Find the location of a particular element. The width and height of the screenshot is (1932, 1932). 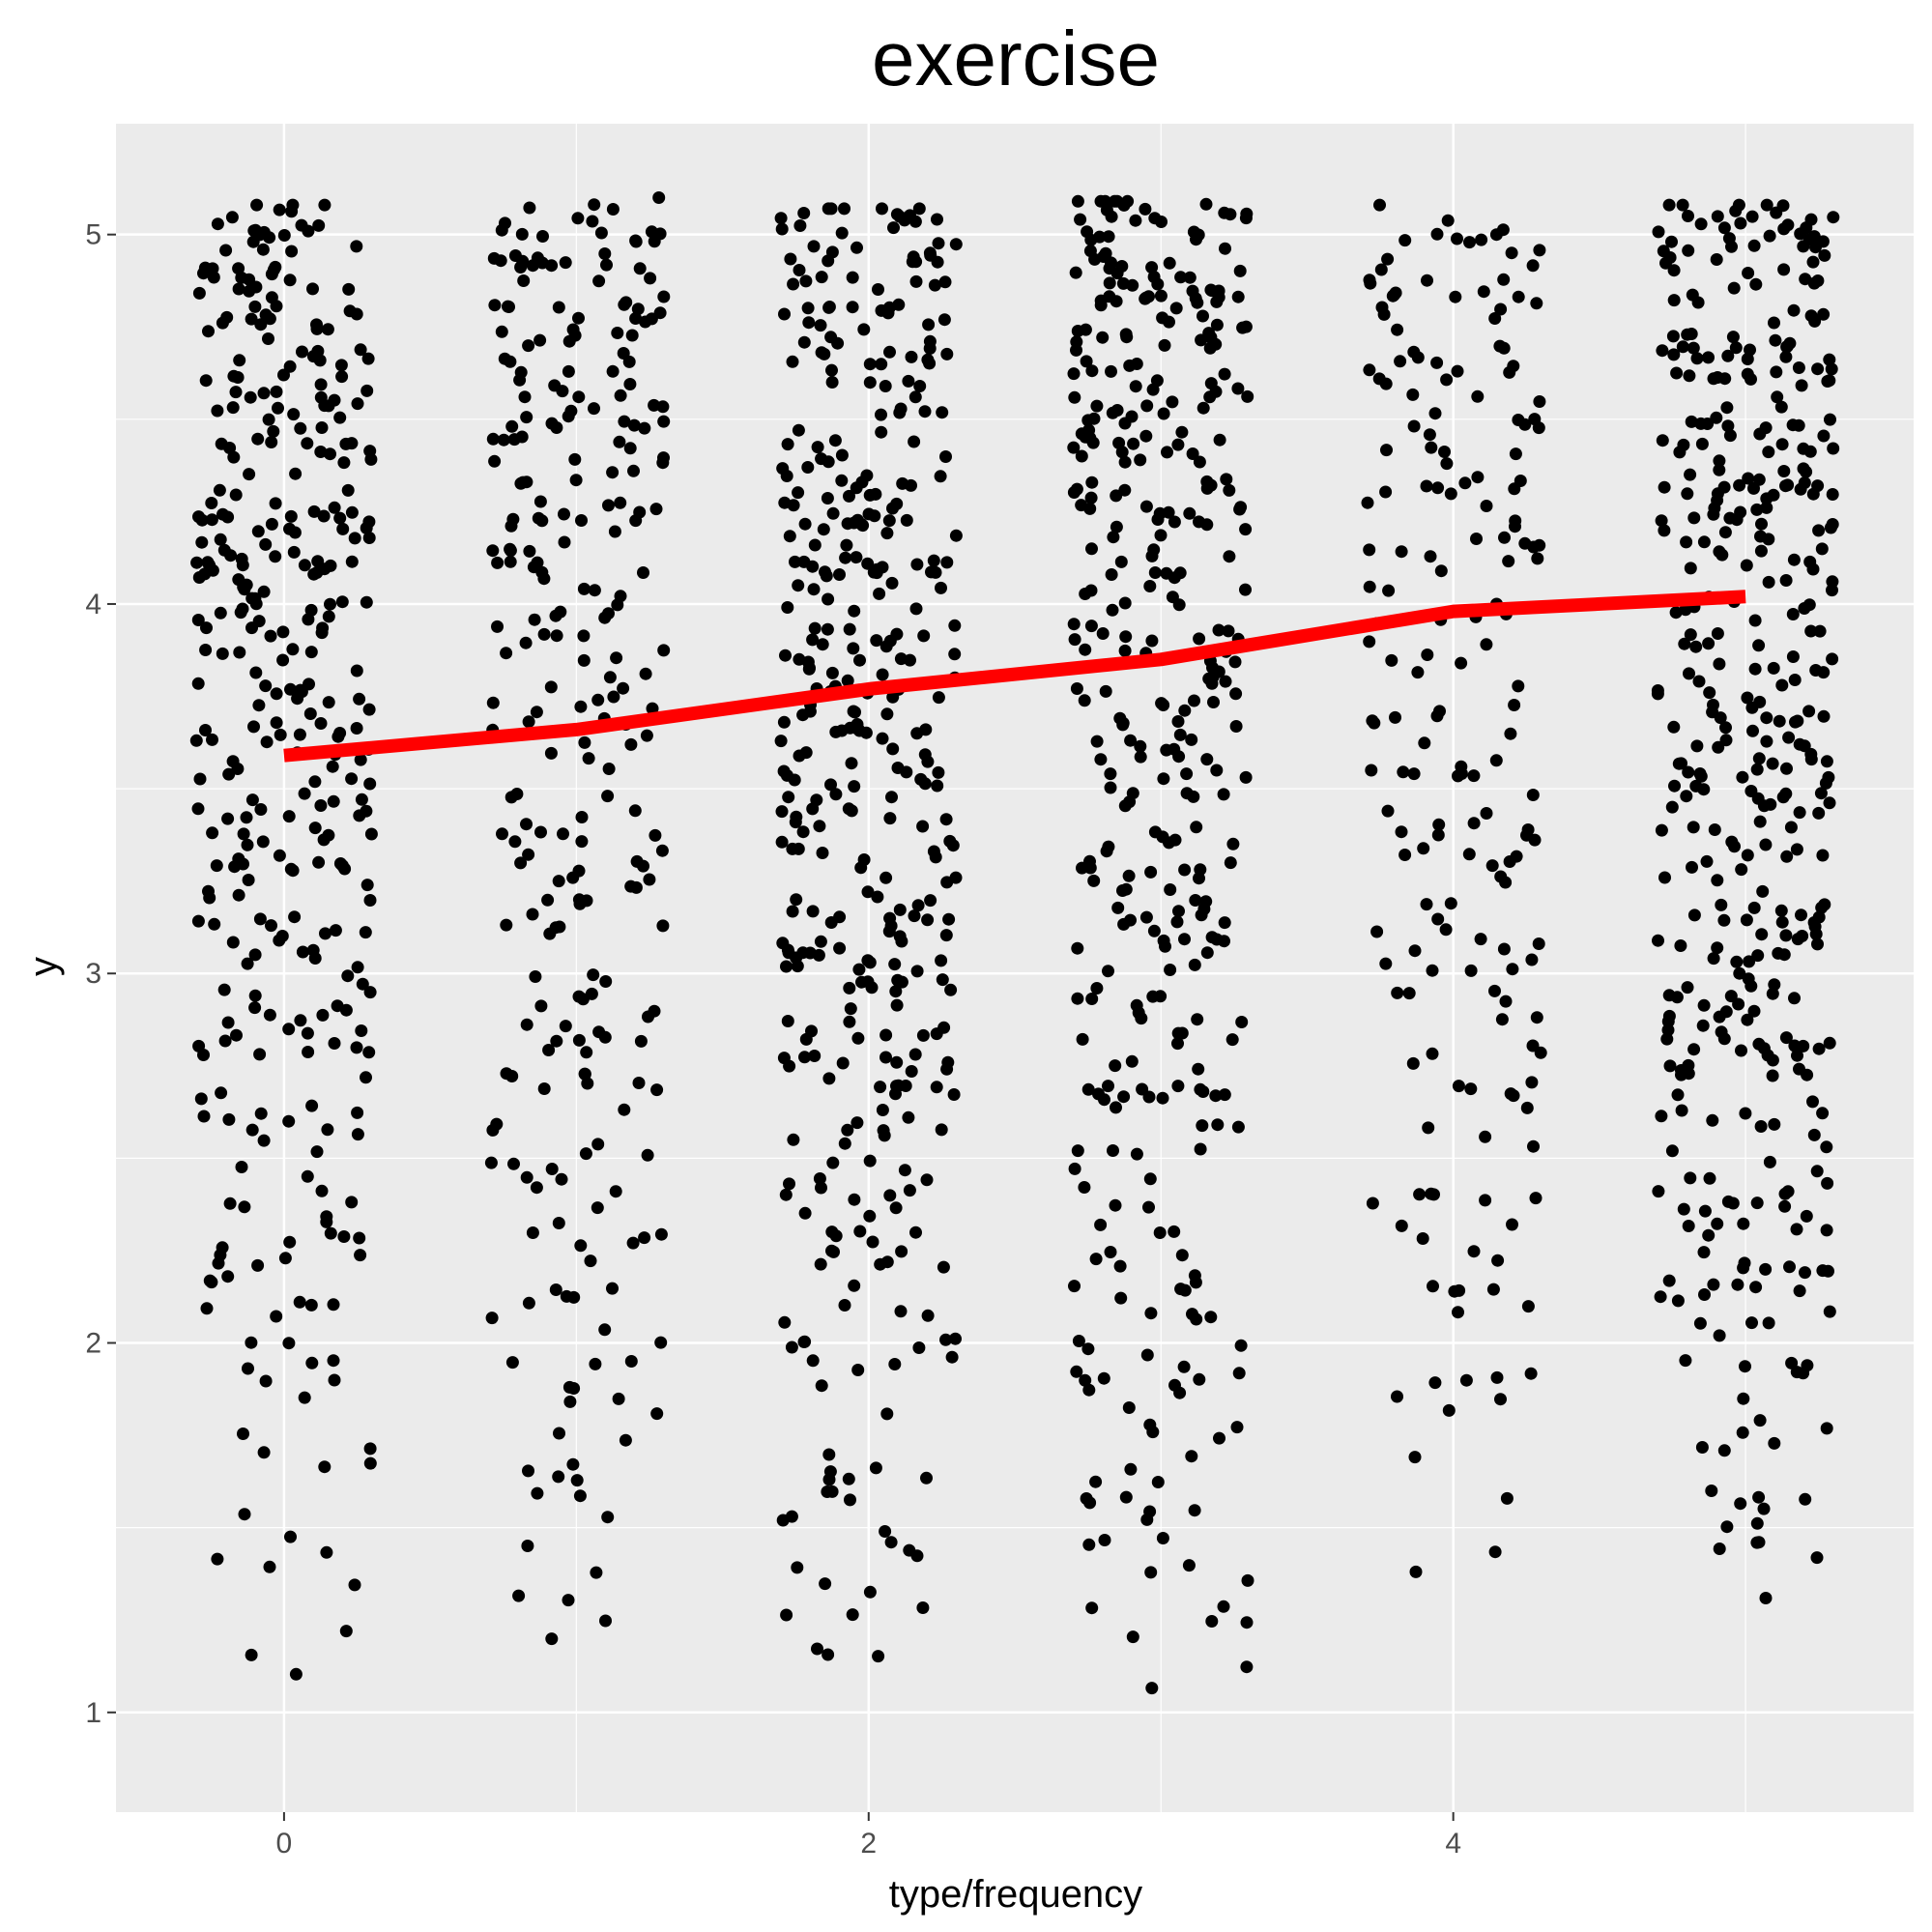

x-axis-title: type/frequency is located at coordinates (1016, 1894).